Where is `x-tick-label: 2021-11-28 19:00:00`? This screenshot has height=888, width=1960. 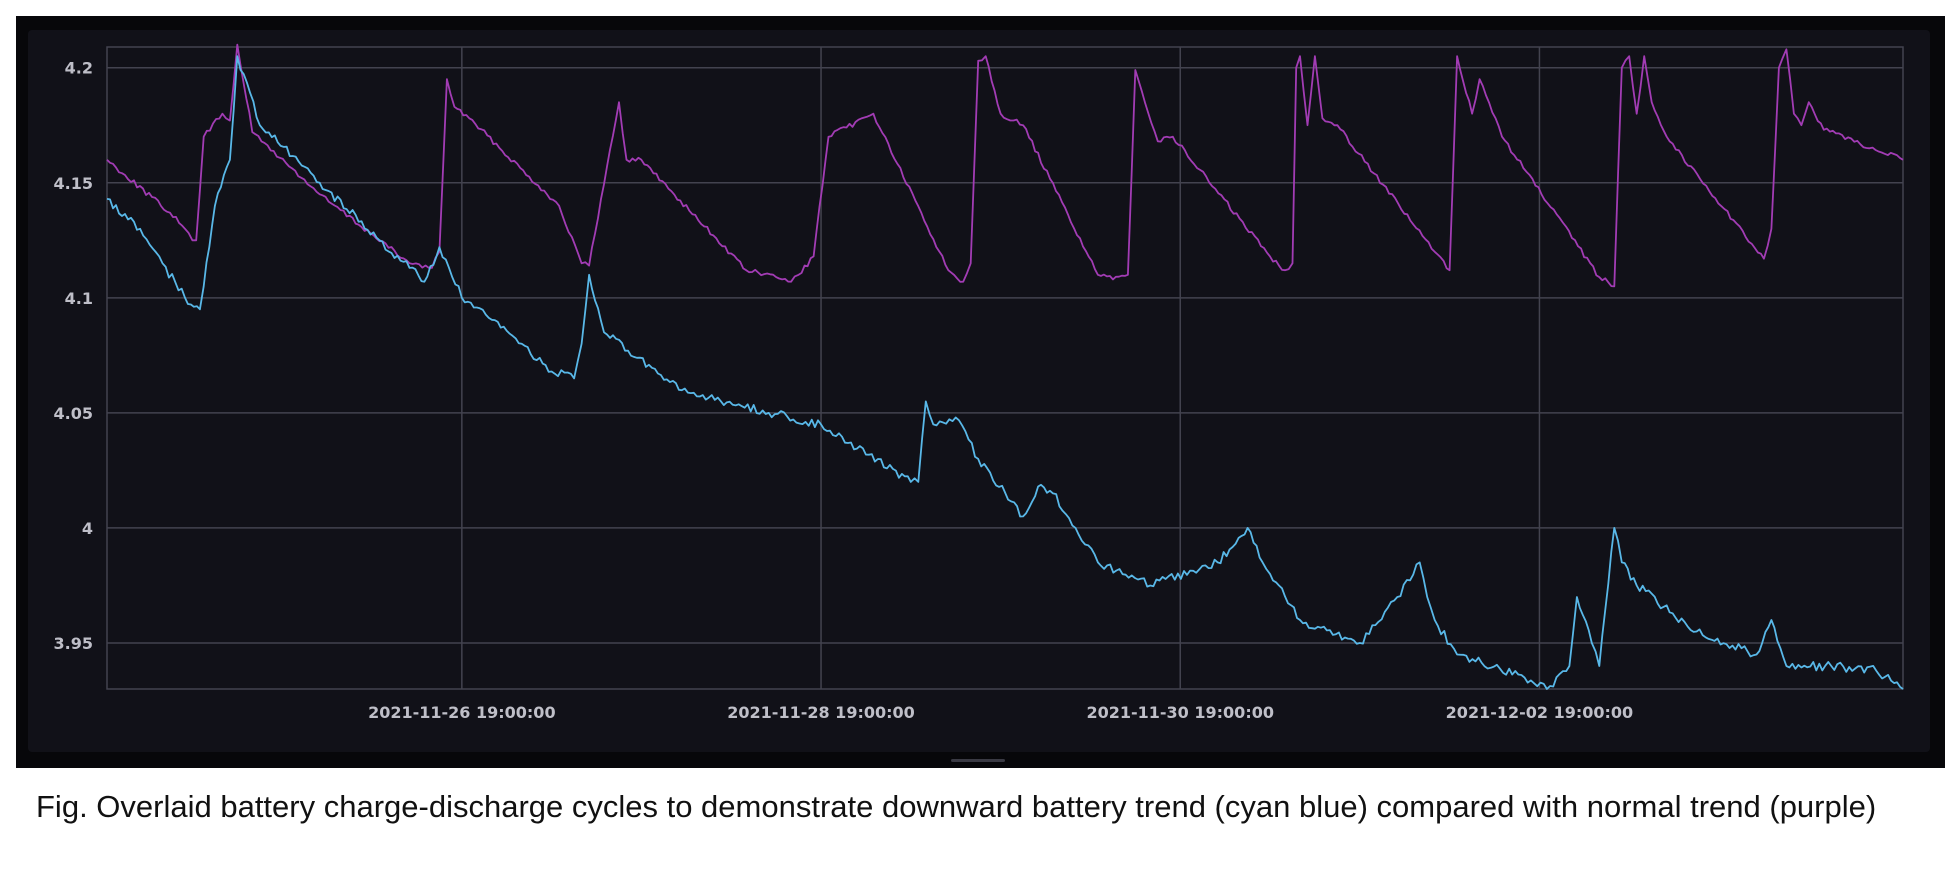
x-tick-label: 2021-11-28 19:00:00 is located at coordinates (821, 712).